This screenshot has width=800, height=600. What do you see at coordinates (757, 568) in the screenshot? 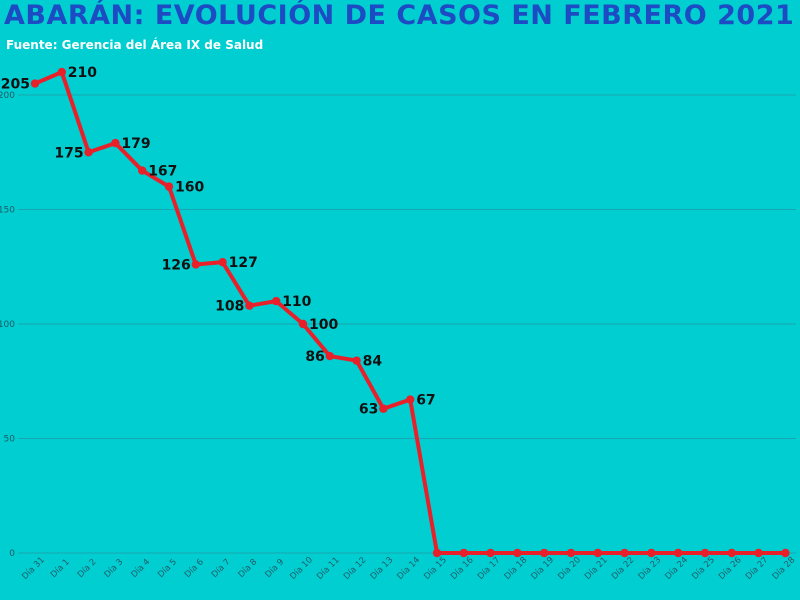
I see `x-tick-label: Día 27` at bounding box center [757, 568].